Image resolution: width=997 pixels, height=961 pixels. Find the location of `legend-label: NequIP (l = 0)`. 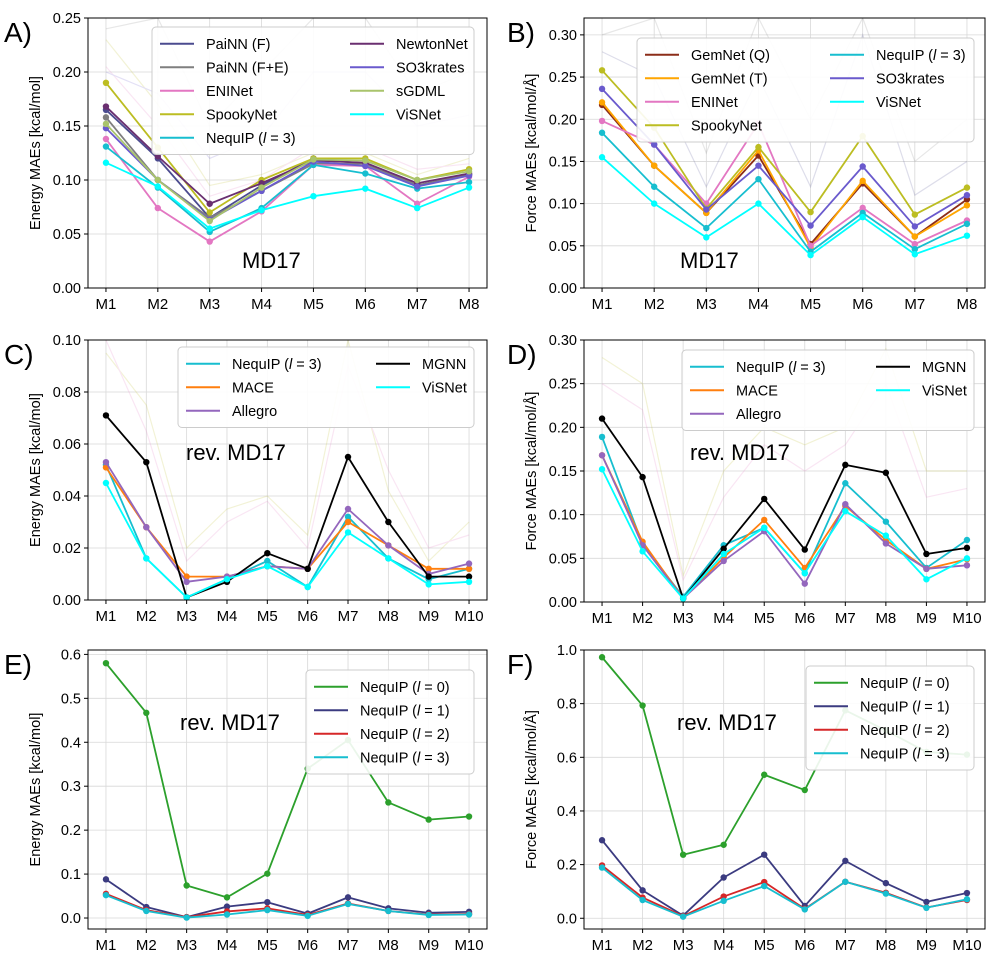

legend-label: NequIP (l = 0) is located at coordinates (905, 684).